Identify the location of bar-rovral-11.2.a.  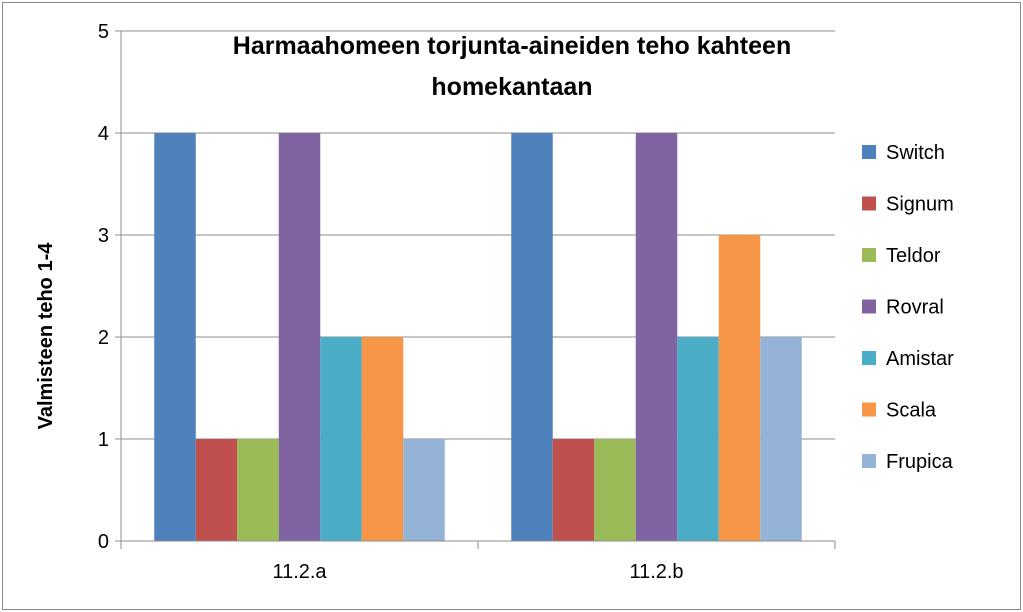
(299, 337).